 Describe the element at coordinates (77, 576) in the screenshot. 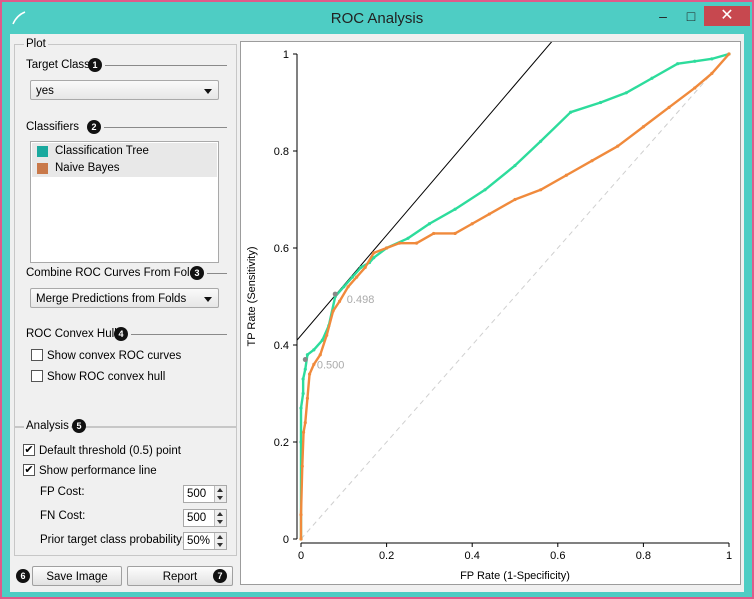

I see `save-image-button: Save Image` at that location.